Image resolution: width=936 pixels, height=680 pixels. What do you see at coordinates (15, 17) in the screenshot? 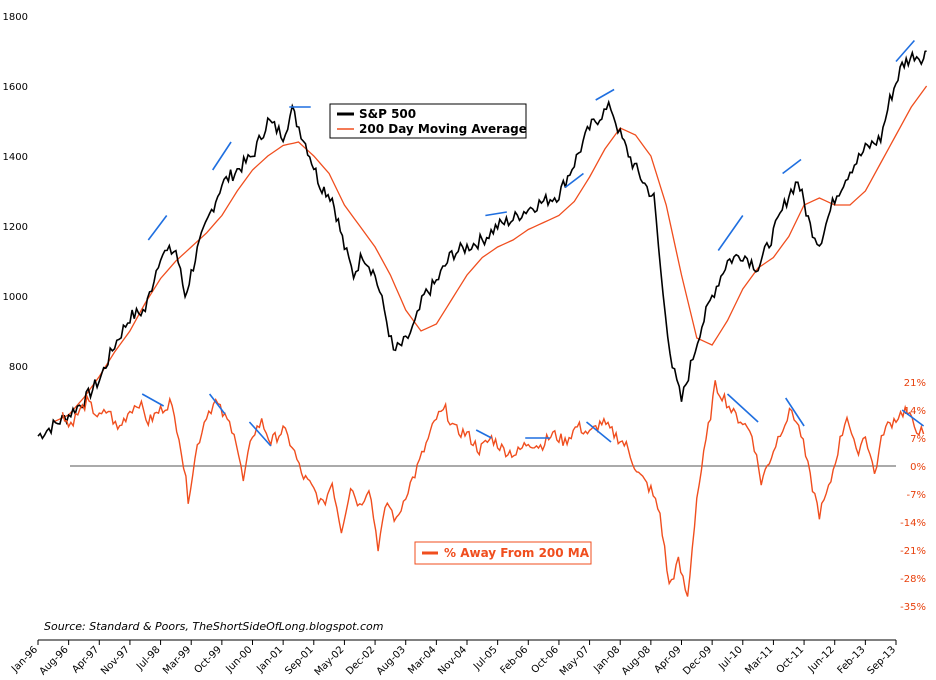
I see `left-tick-label-5: 1800` at bounding box center [15, 17].